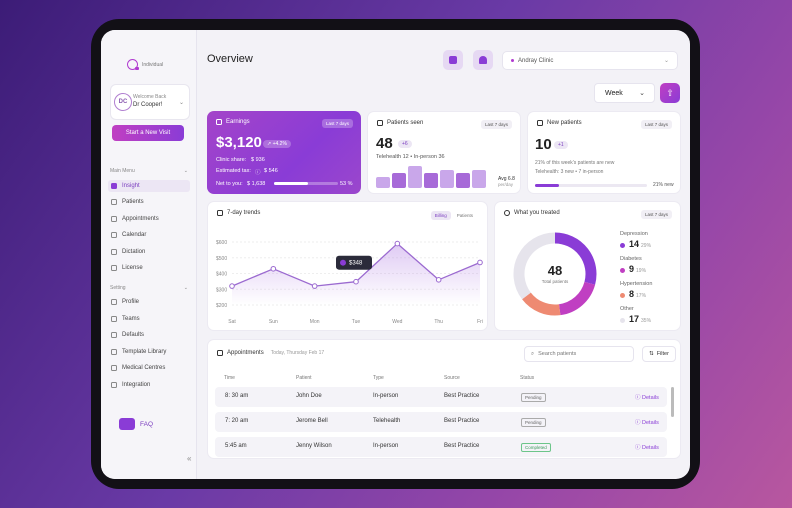  Describe the element at coordinates (627, 309) in the screenshot. I see `legend-label: Other` at that location.